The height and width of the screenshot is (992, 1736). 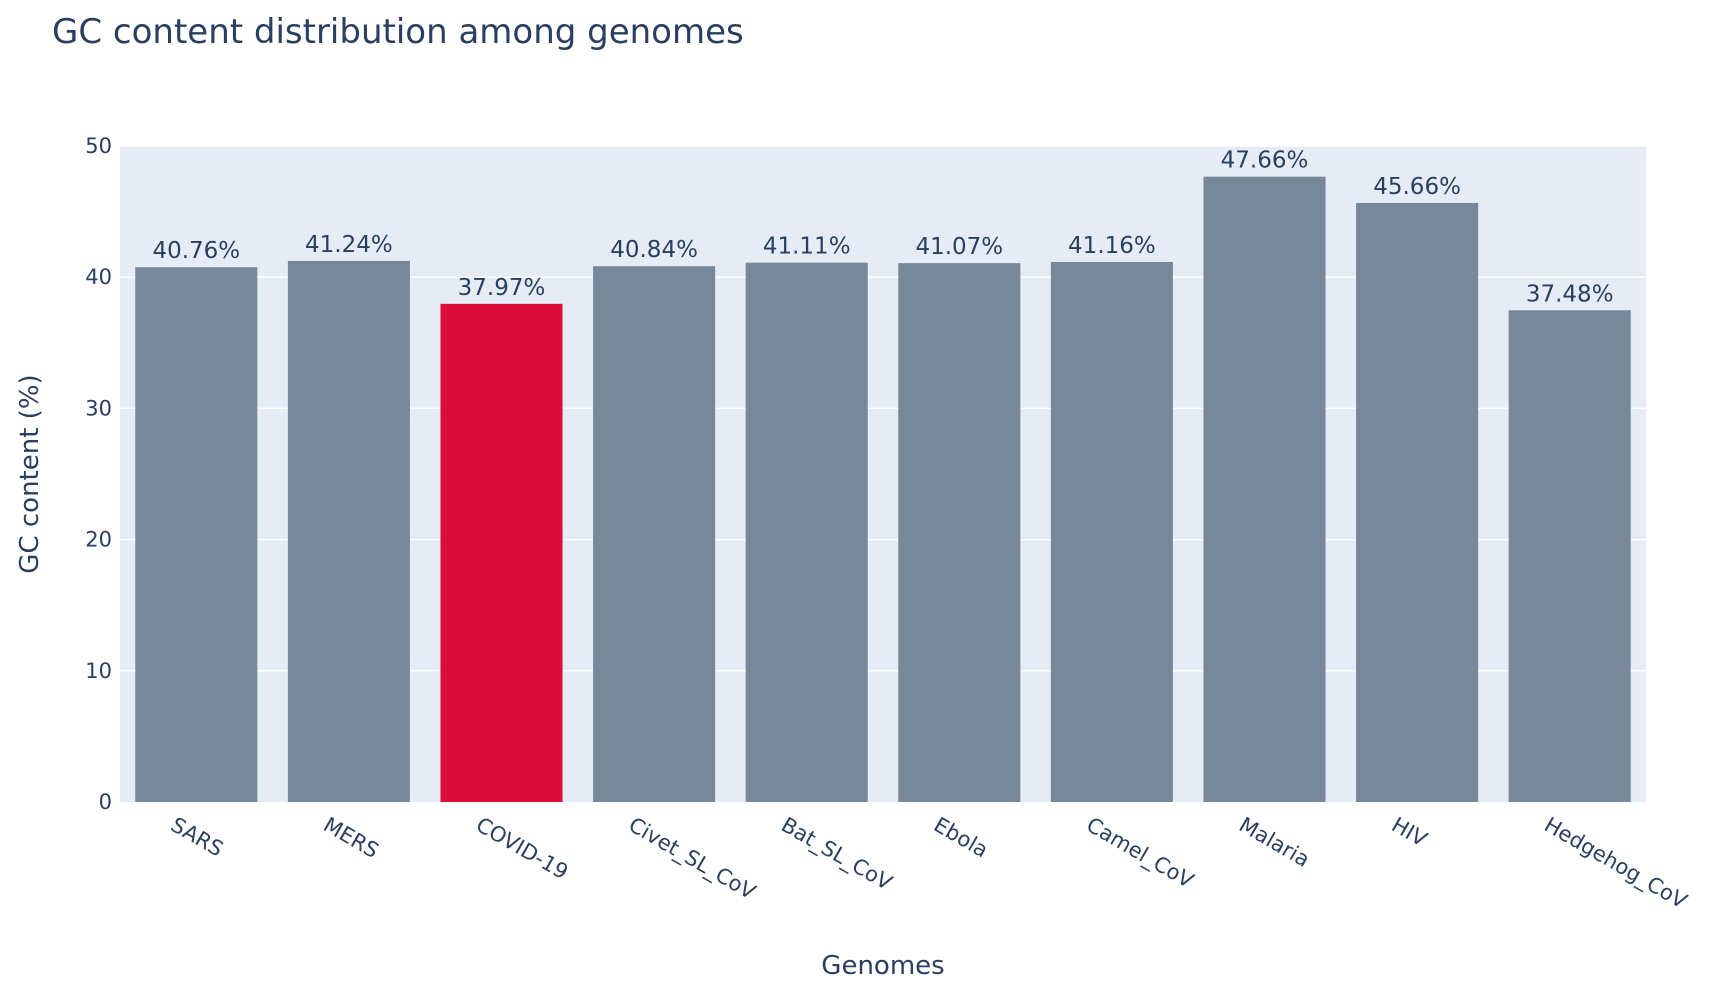 I want to click on x-tick-label-malaria: Malaria, so click(x=1274, y=842).